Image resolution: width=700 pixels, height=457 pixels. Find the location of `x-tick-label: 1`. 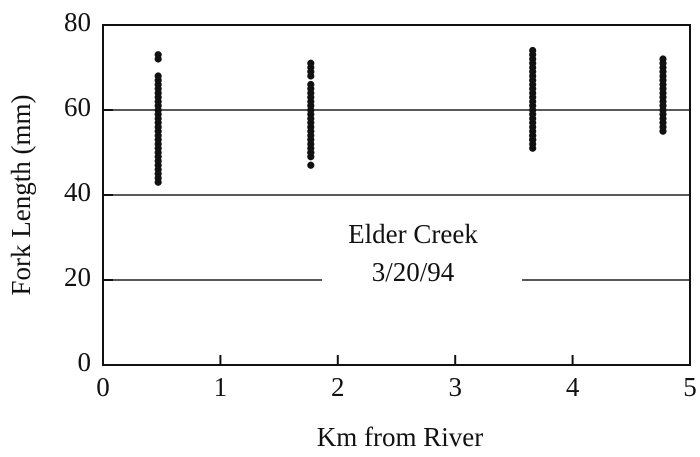

x-tick-label: 1 is located at coordinates (221, 387).